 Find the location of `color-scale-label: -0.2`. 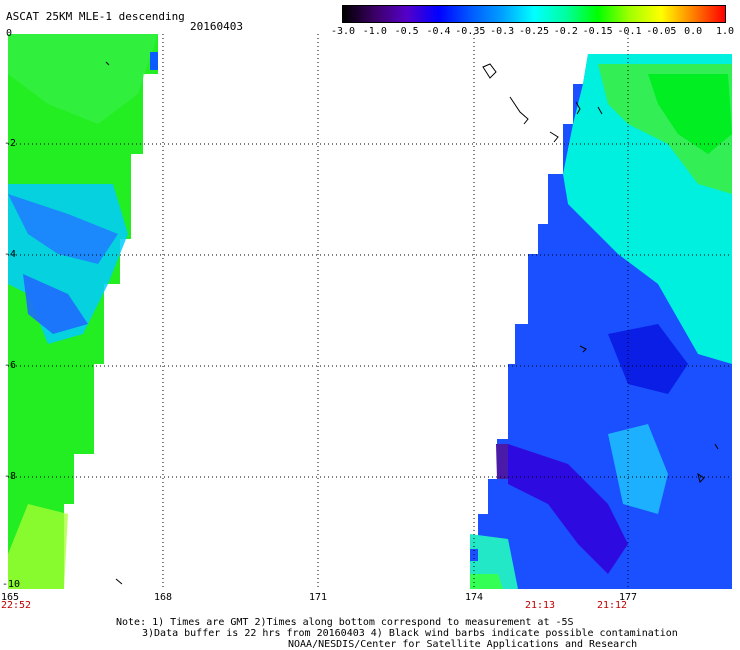

color-scale-label: -0.2 is located at coordinates (565, 31).